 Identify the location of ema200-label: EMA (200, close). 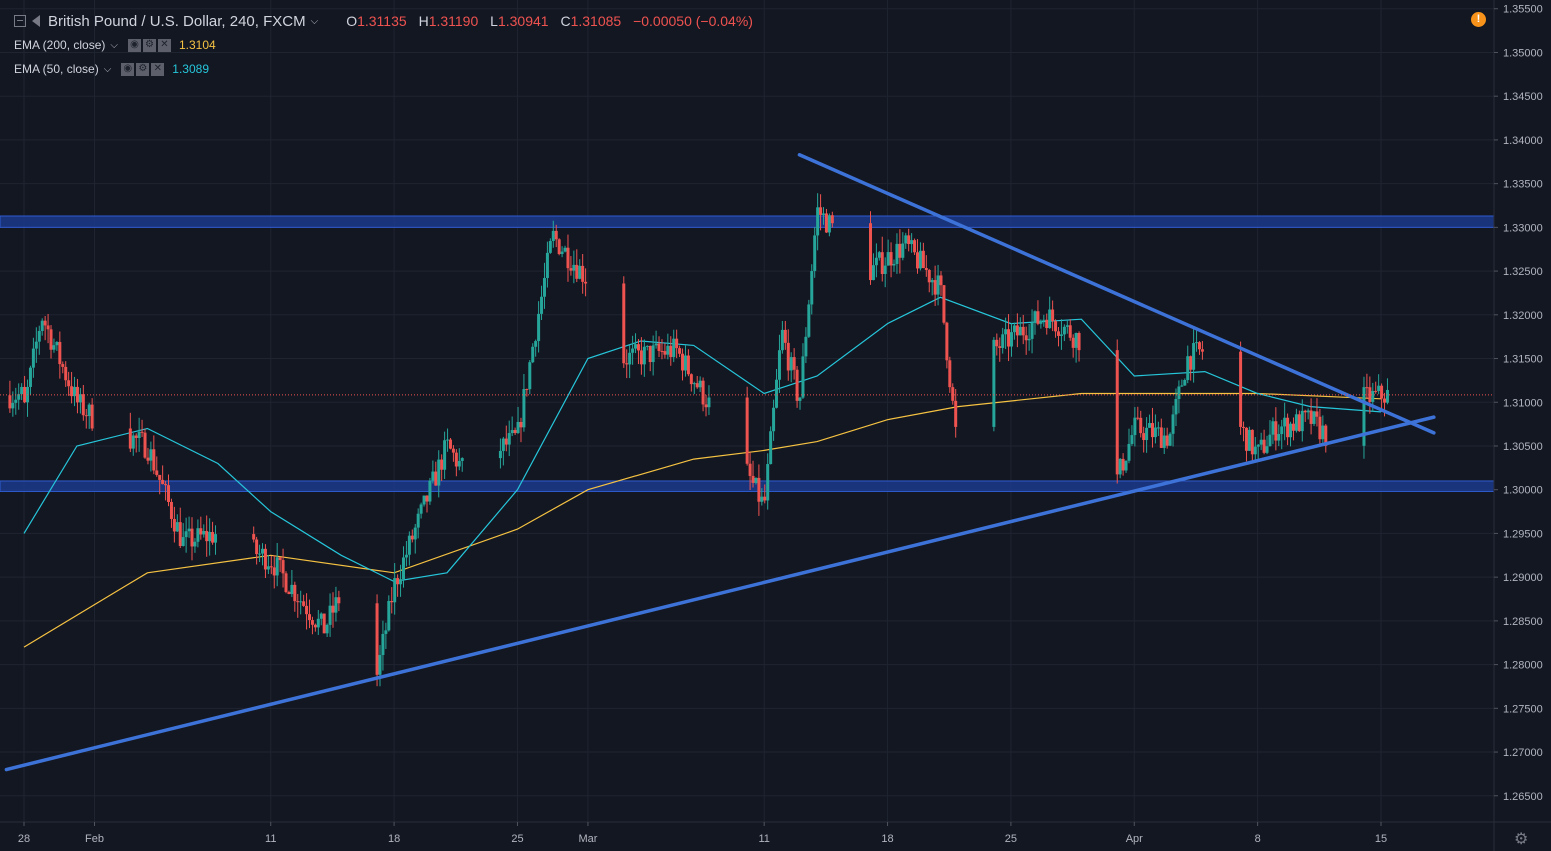
(60, 45).